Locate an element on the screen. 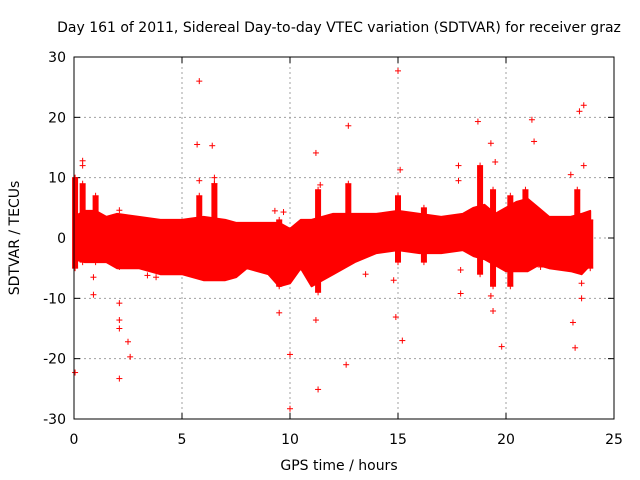 The width and height of the screenshot is (640, 480). y-tick-label: 30 is located at coordinates (57, 58).